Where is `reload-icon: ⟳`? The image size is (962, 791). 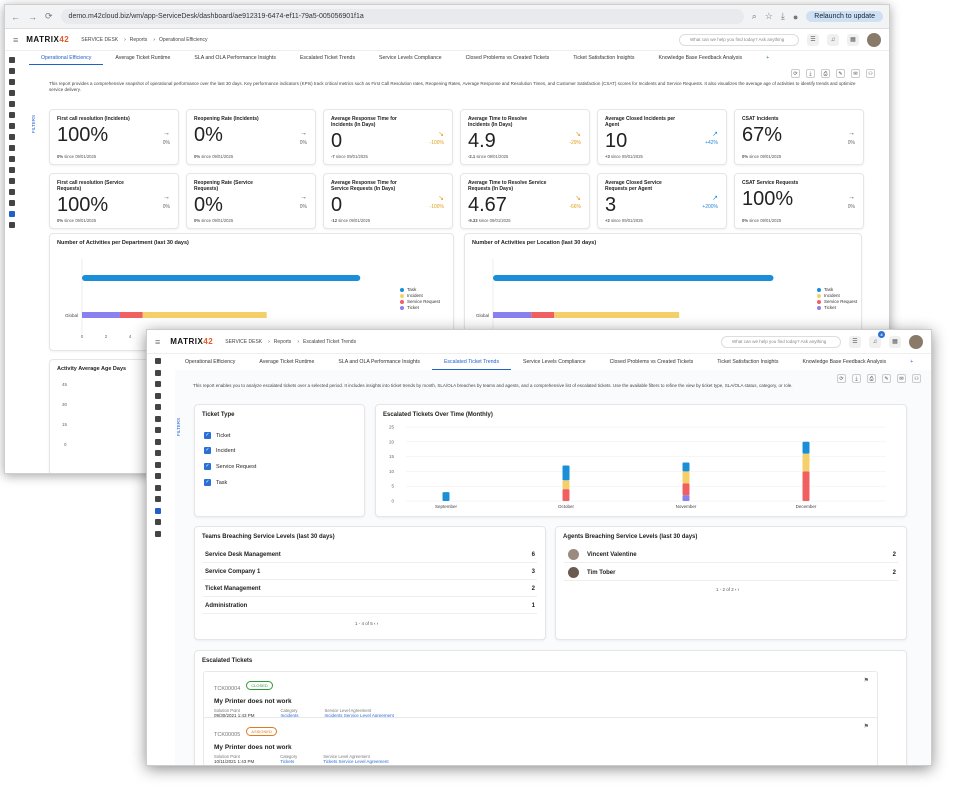 reload-icon: ⟳ is located at coordinates (49, 16).